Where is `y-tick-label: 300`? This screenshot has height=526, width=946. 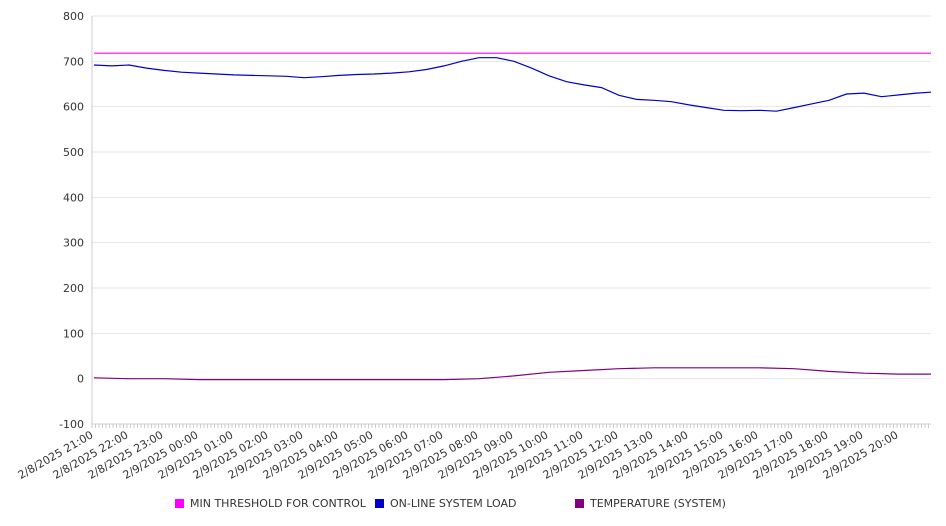 y-tick-label: 300 is located at coordinates (73, 243).